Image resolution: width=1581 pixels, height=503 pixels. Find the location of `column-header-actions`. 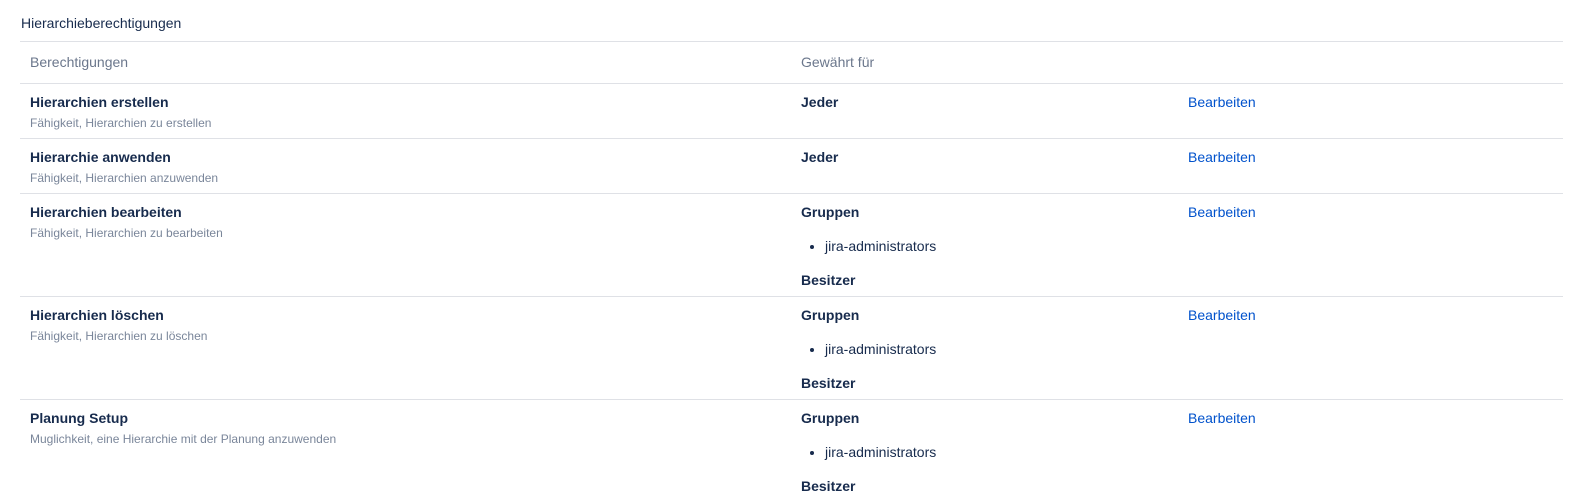

column-header-actions is located at coordinates (1370, 62).